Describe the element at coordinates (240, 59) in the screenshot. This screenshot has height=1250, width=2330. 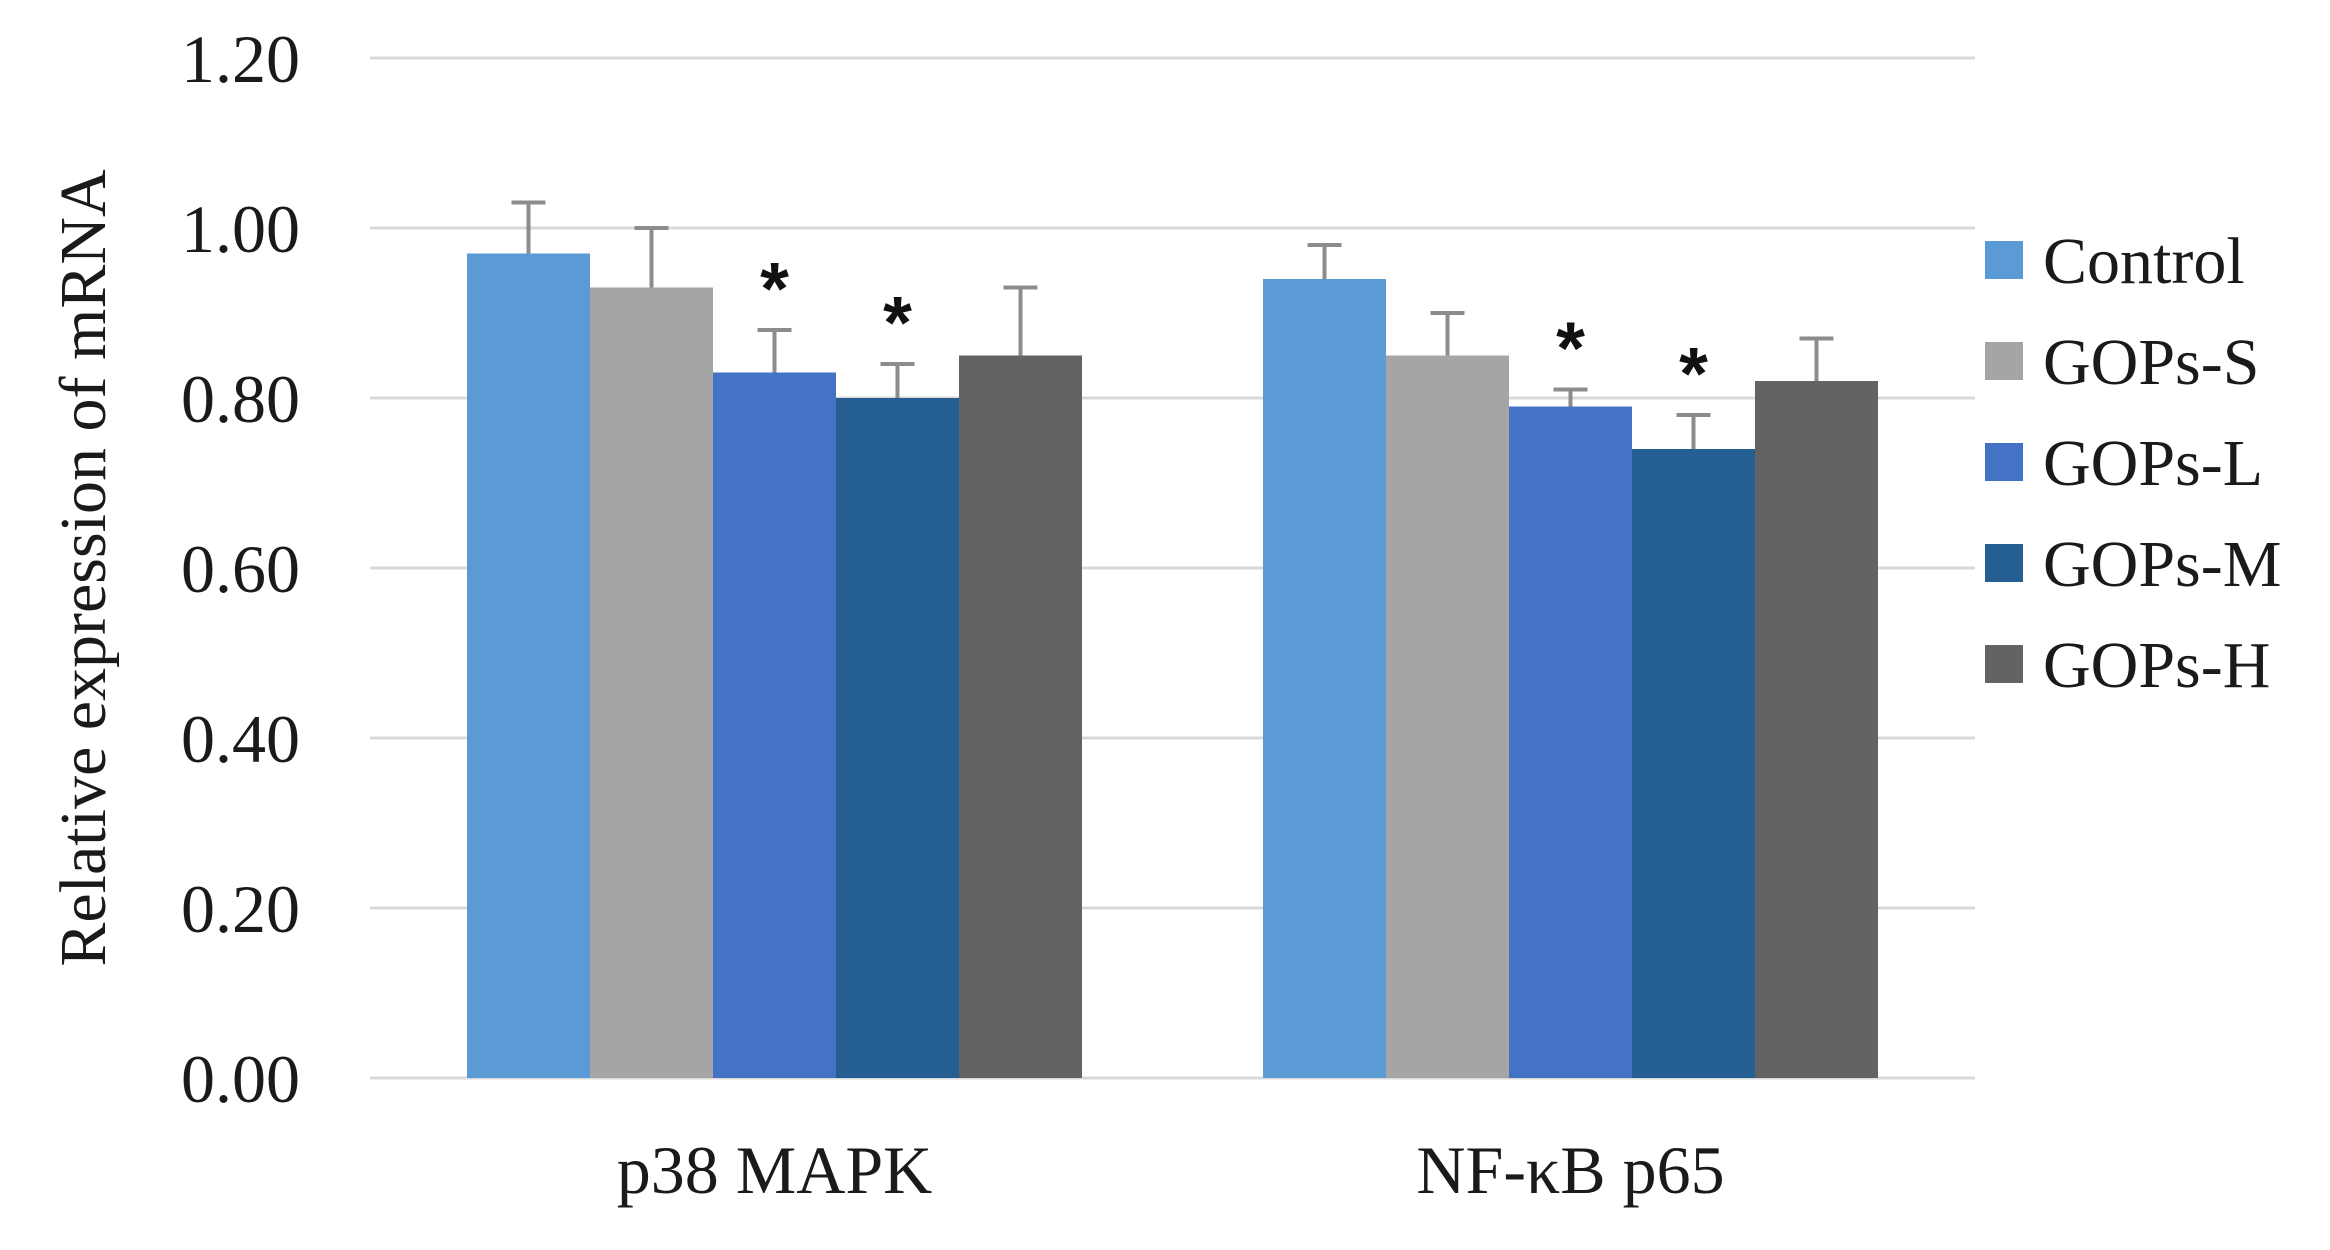
I see `y-tick-label: 1.20` at that location.